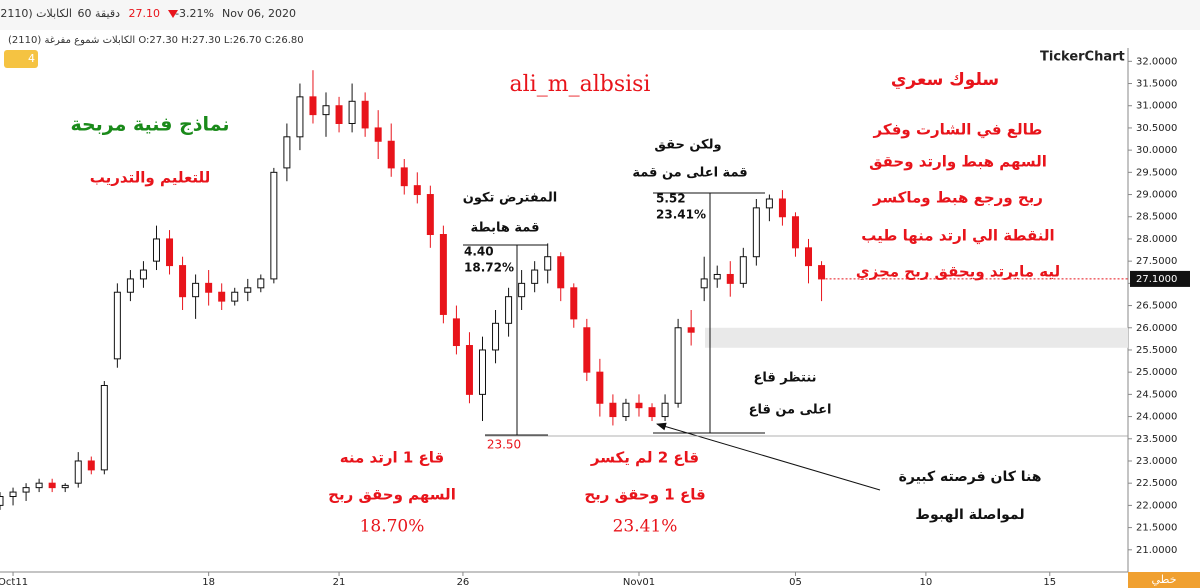 Image resolution: width=1200 pixels, height=588 pixels. What do you see at coordinates (1156, 483) in the screenshot?
I see `y-tick-label: 22.5000` at bounding box center [1156, 483].